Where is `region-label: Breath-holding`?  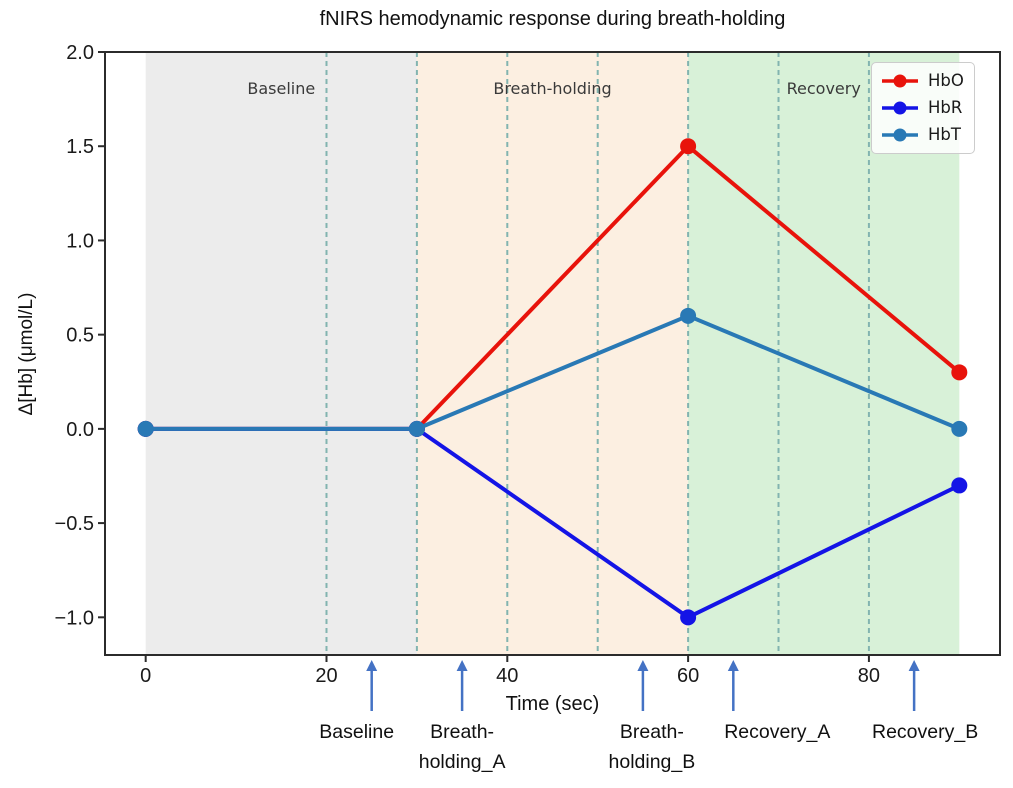
region-label: Breath-holding is located at coordinates (552, 88).